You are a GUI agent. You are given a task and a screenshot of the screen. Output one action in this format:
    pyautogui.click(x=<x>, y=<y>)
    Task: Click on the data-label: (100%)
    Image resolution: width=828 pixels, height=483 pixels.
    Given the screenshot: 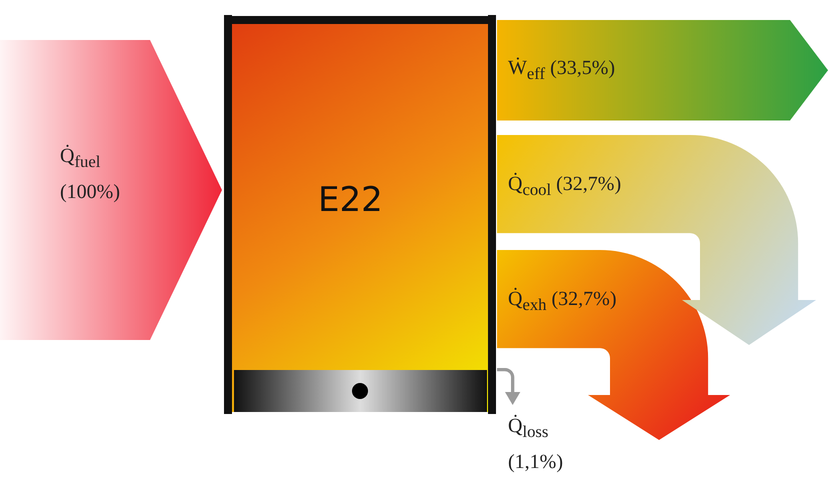 What is the action you would take?
    pyautogui.click(x=90, y=191)
    